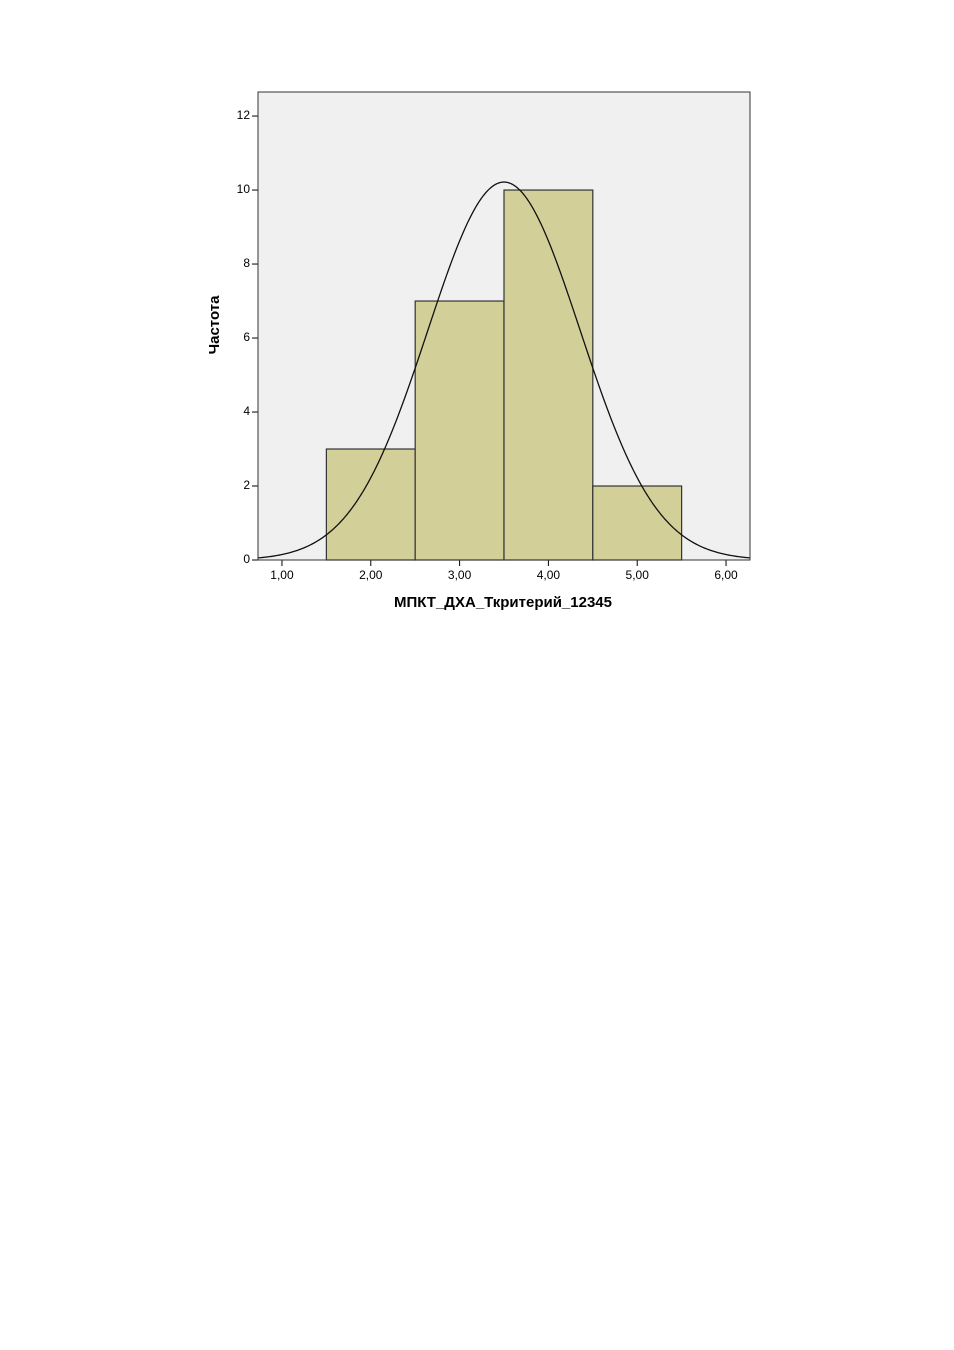 Image resolution: width=954 pixels, height=1350 pixels. I want to click on y-tick-label: 4, so click(246, 411).